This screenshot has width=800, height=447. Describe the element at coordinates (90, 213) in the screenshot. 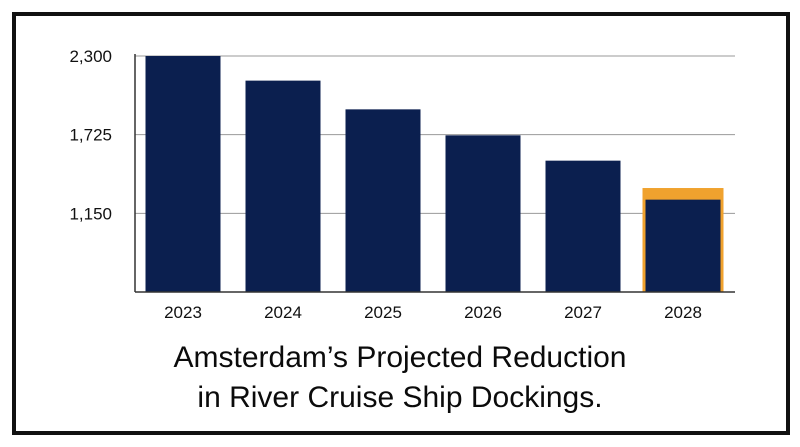

I see `y-tick-label: 1,150` at that location.